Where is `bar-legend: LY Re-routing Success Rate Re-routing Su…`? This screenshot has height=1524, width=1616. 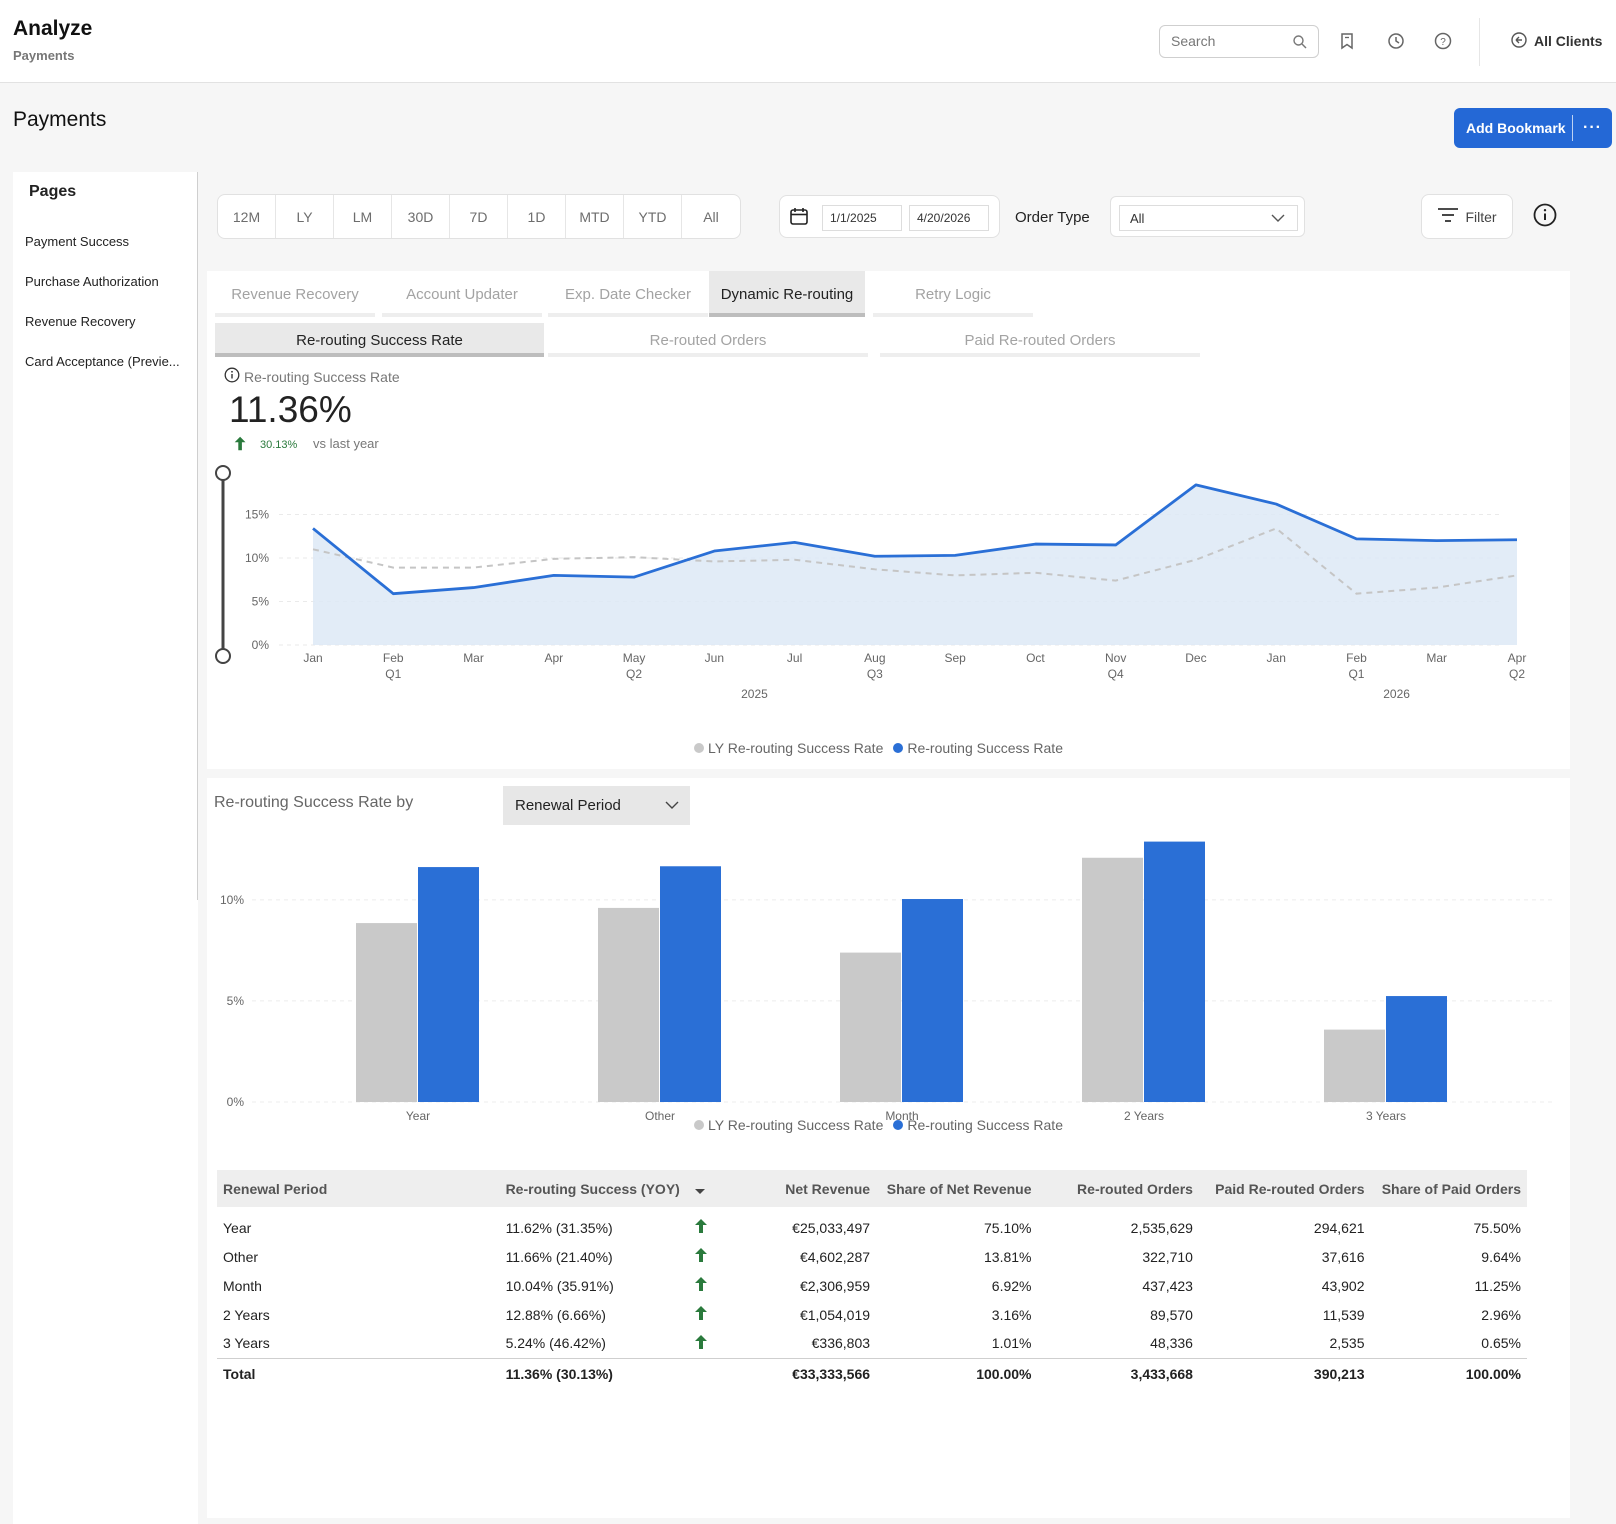
bar-legend: LY Re-routing Success Rate Re-routing Su… is located at coordinates (878, 1125).